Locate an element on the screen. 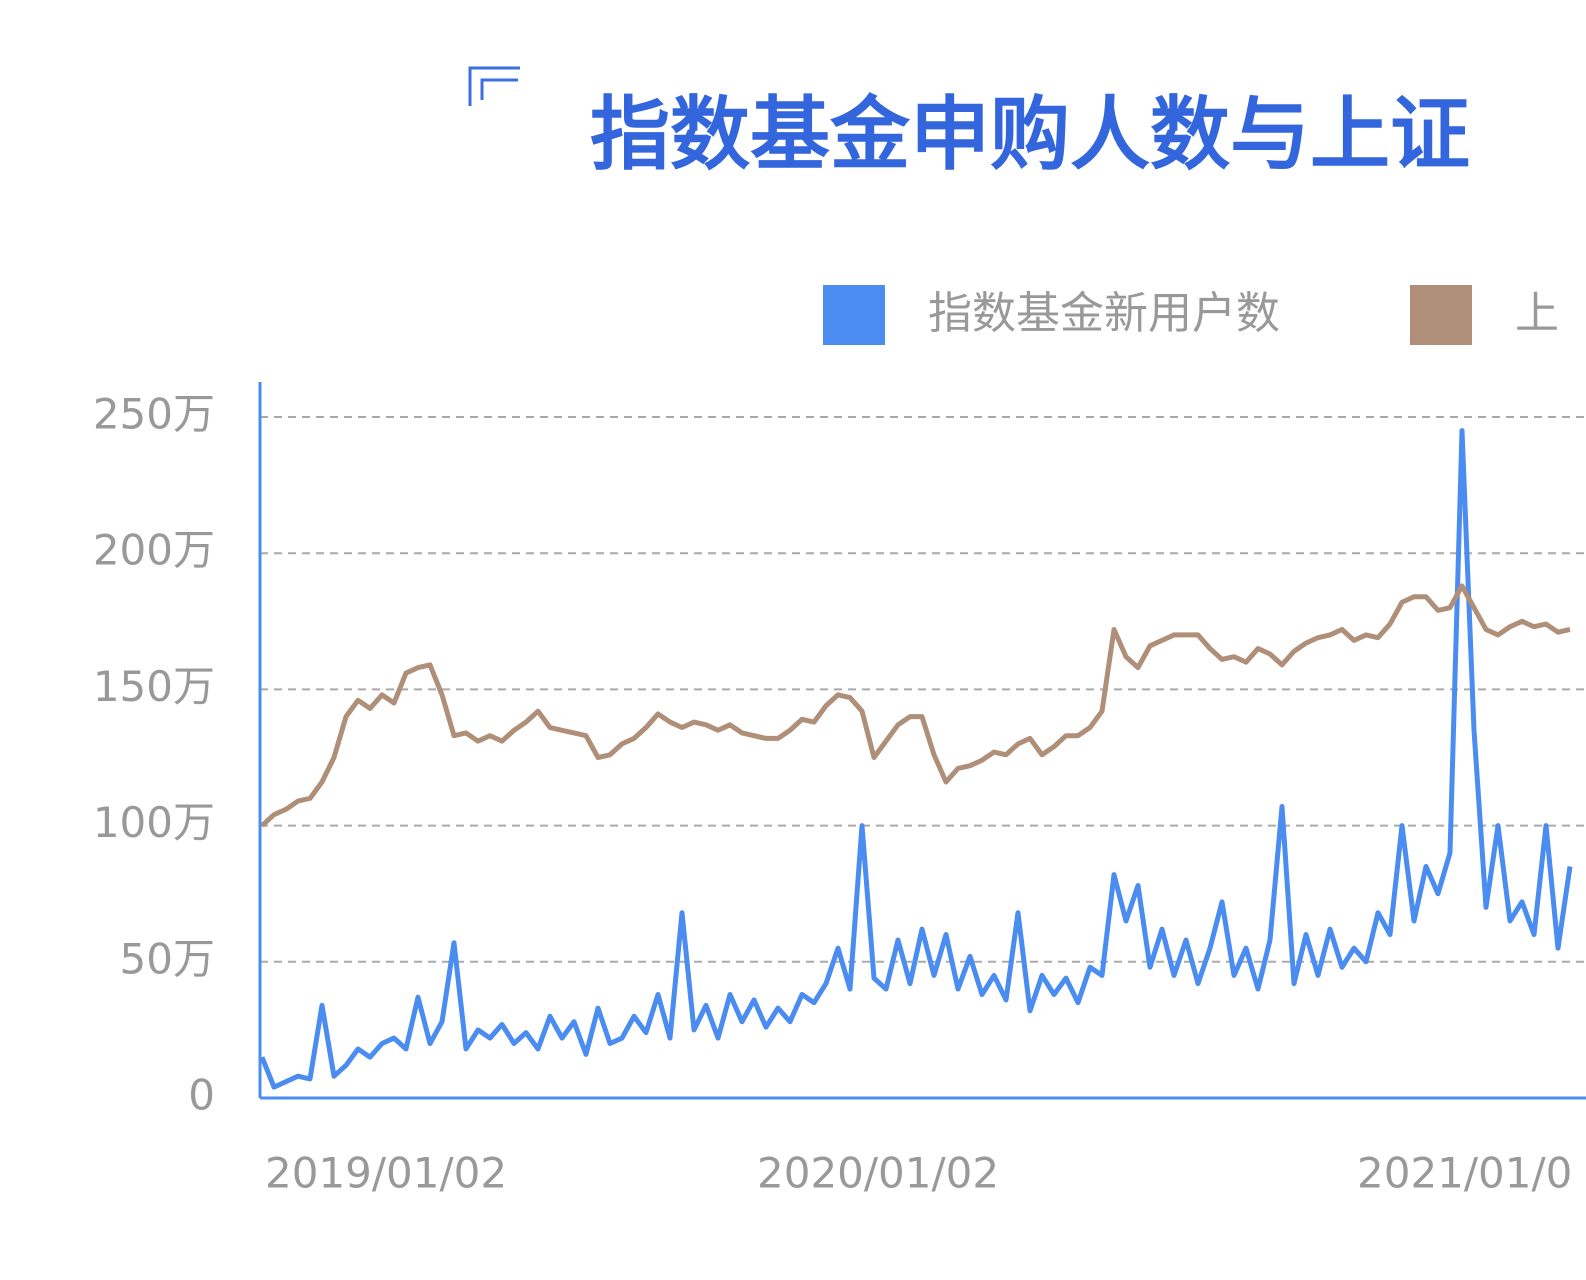 The height and width of the screenshot is (1280, 1586). legend-label: 上 is located at coordinates (1537, 313).